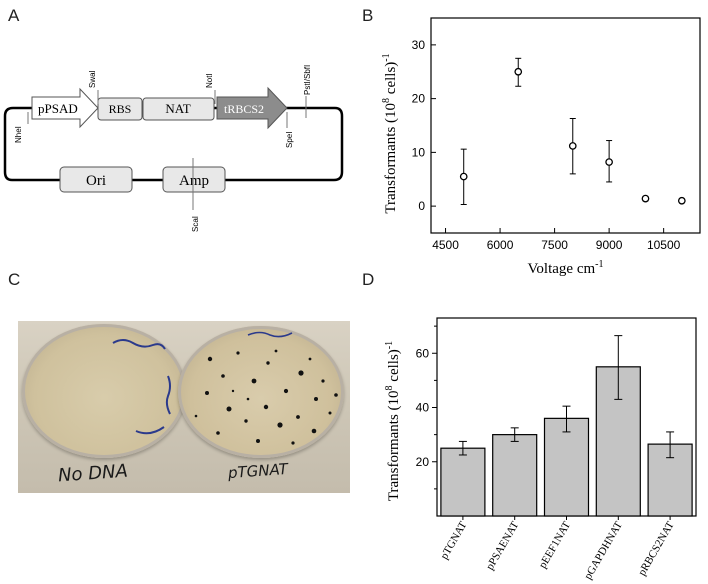  I want to click on ori-box, so click(96, 179).